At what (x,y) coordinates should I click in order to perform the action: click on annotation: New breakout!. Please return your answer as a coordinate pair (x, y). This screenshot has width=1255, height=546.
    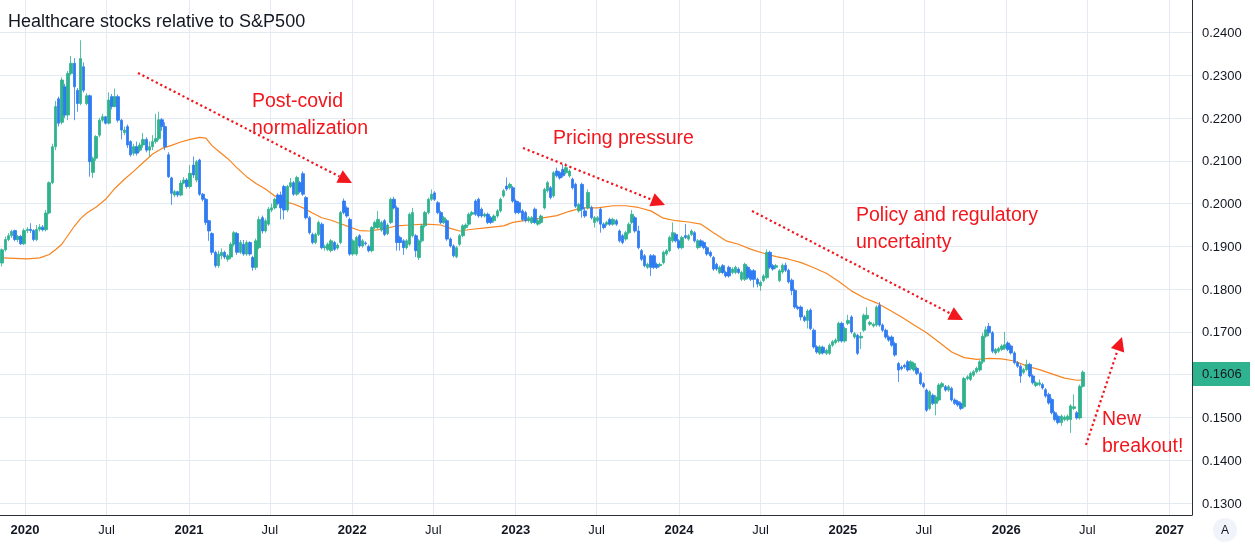
    Looking at the image, I should click on (1143, 432).